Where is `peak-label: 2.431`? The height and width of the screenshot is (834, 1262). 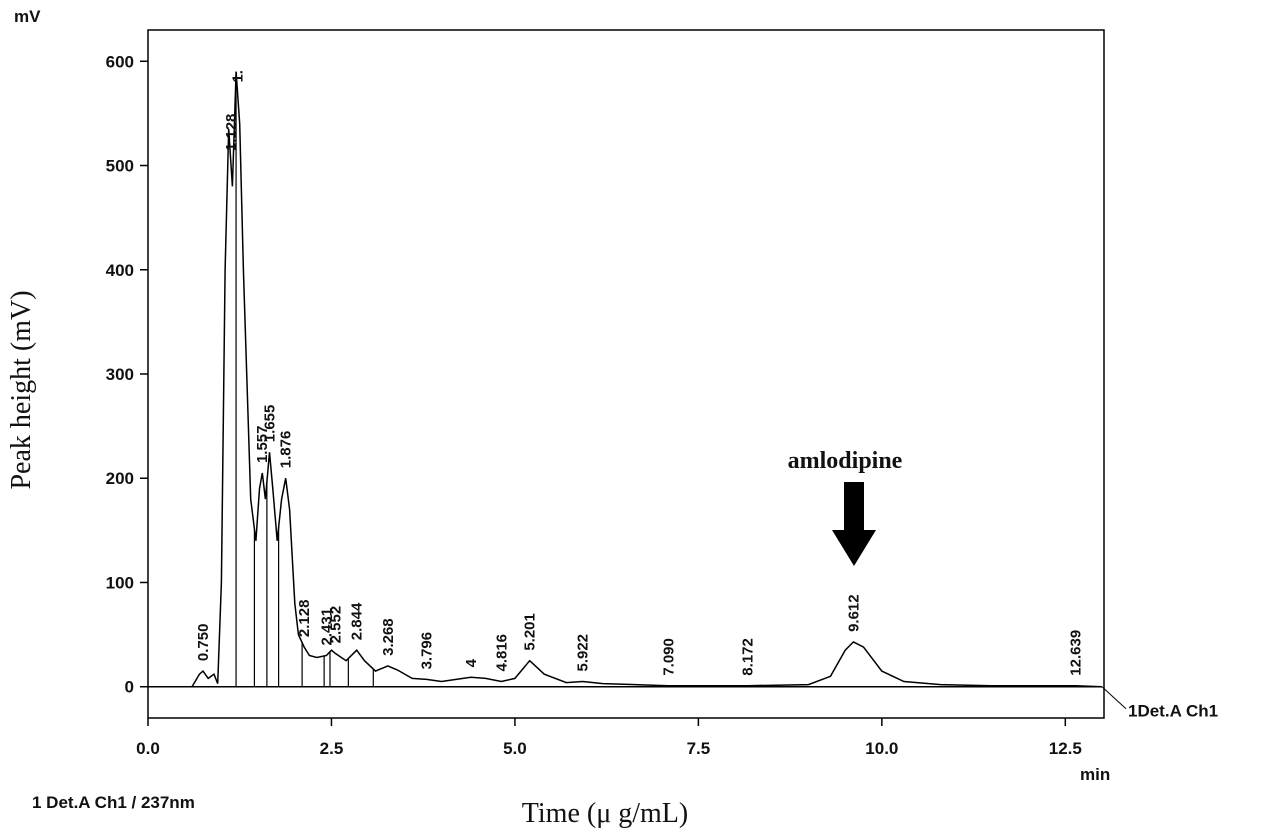 peak-label: 2.431 is located at coordinates (326, 627).